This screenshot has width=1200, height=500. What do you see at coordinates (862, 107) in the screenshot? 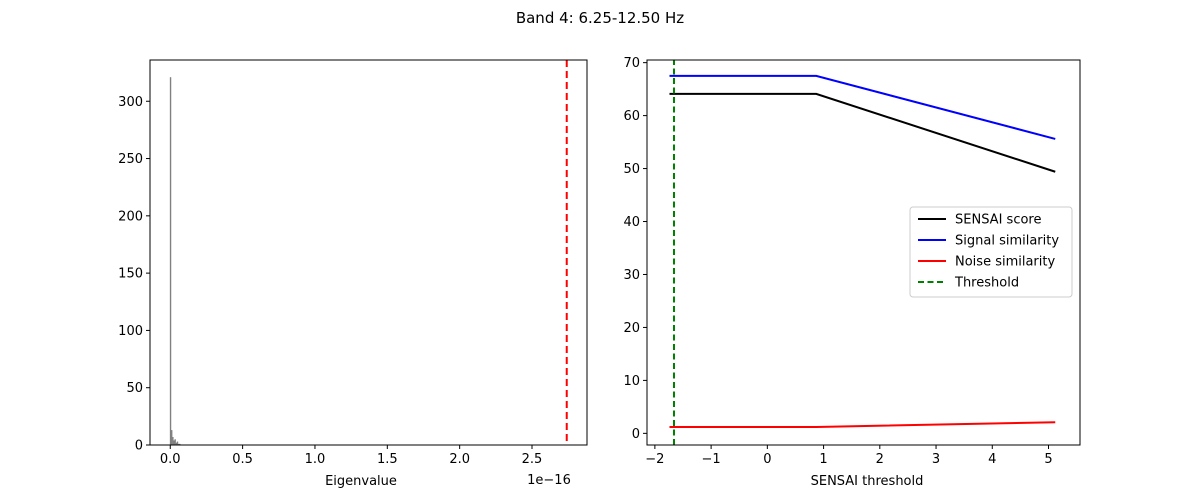
I see `series-line-signal-similarity` at bounding box center [862, 107].